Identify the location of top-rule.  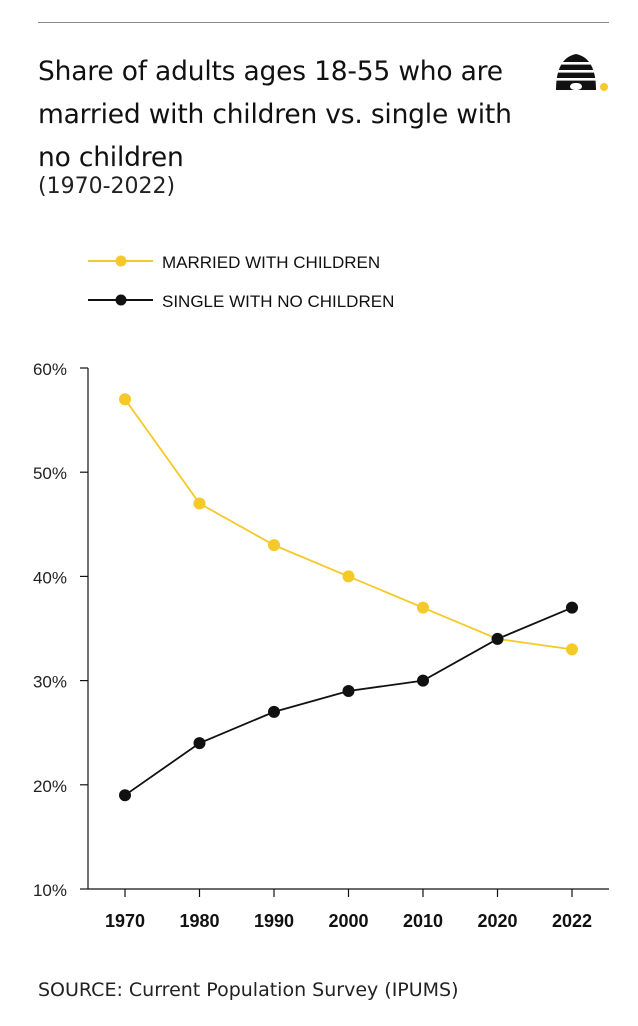
(323, 22).